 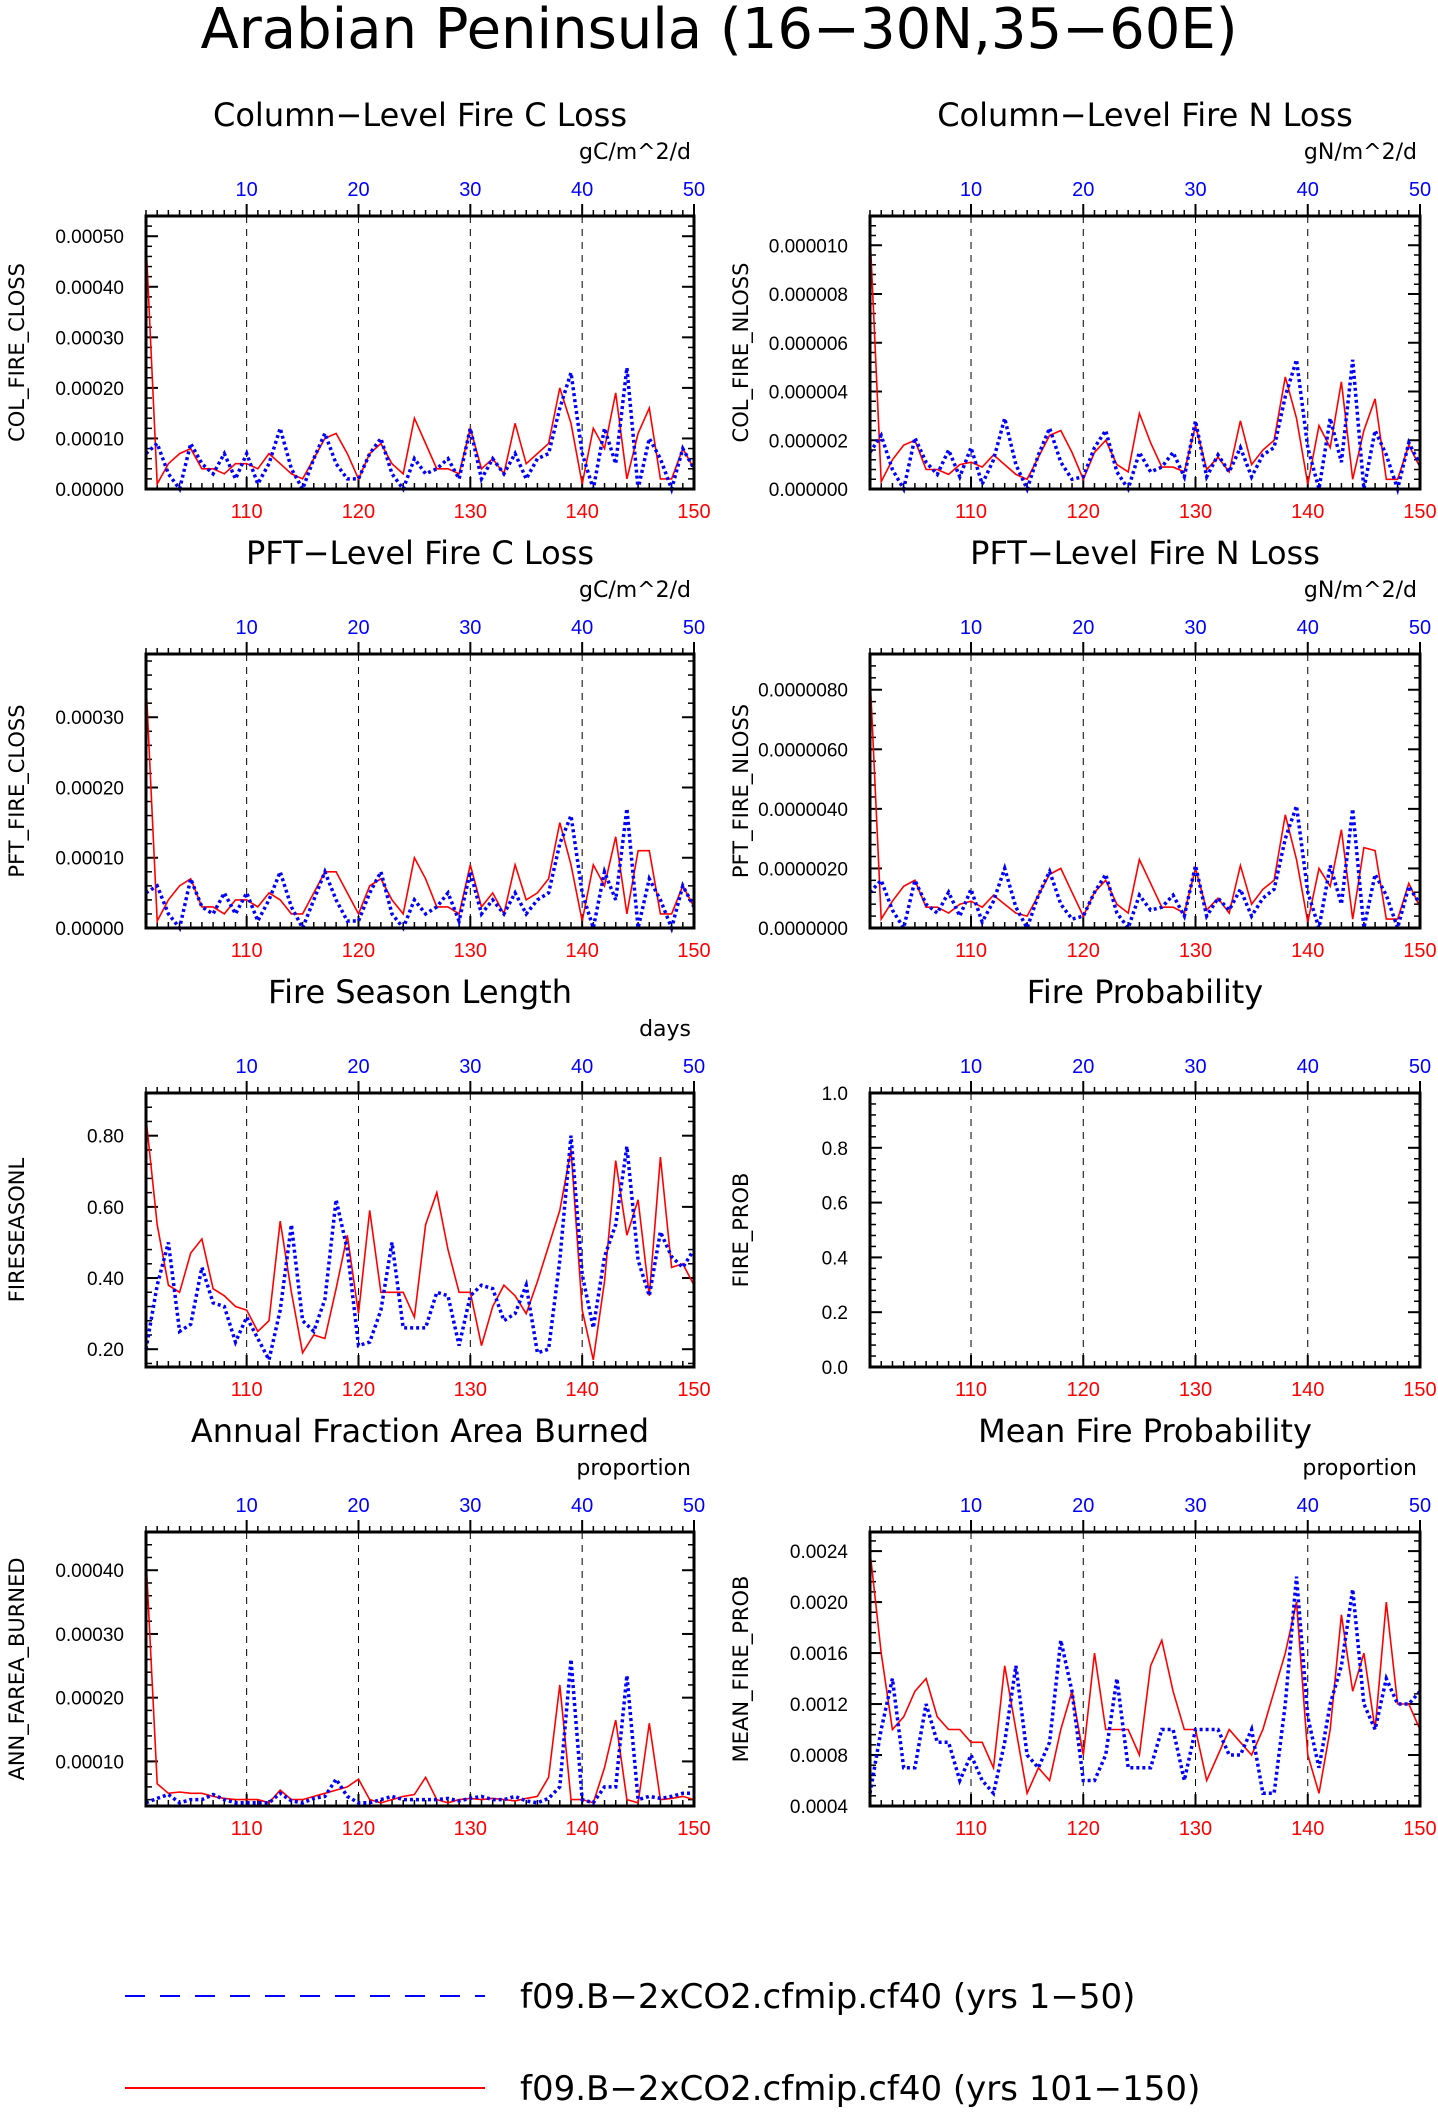 I want to click on y-tick-label: 0.0016, so click(x=819, y=1654).